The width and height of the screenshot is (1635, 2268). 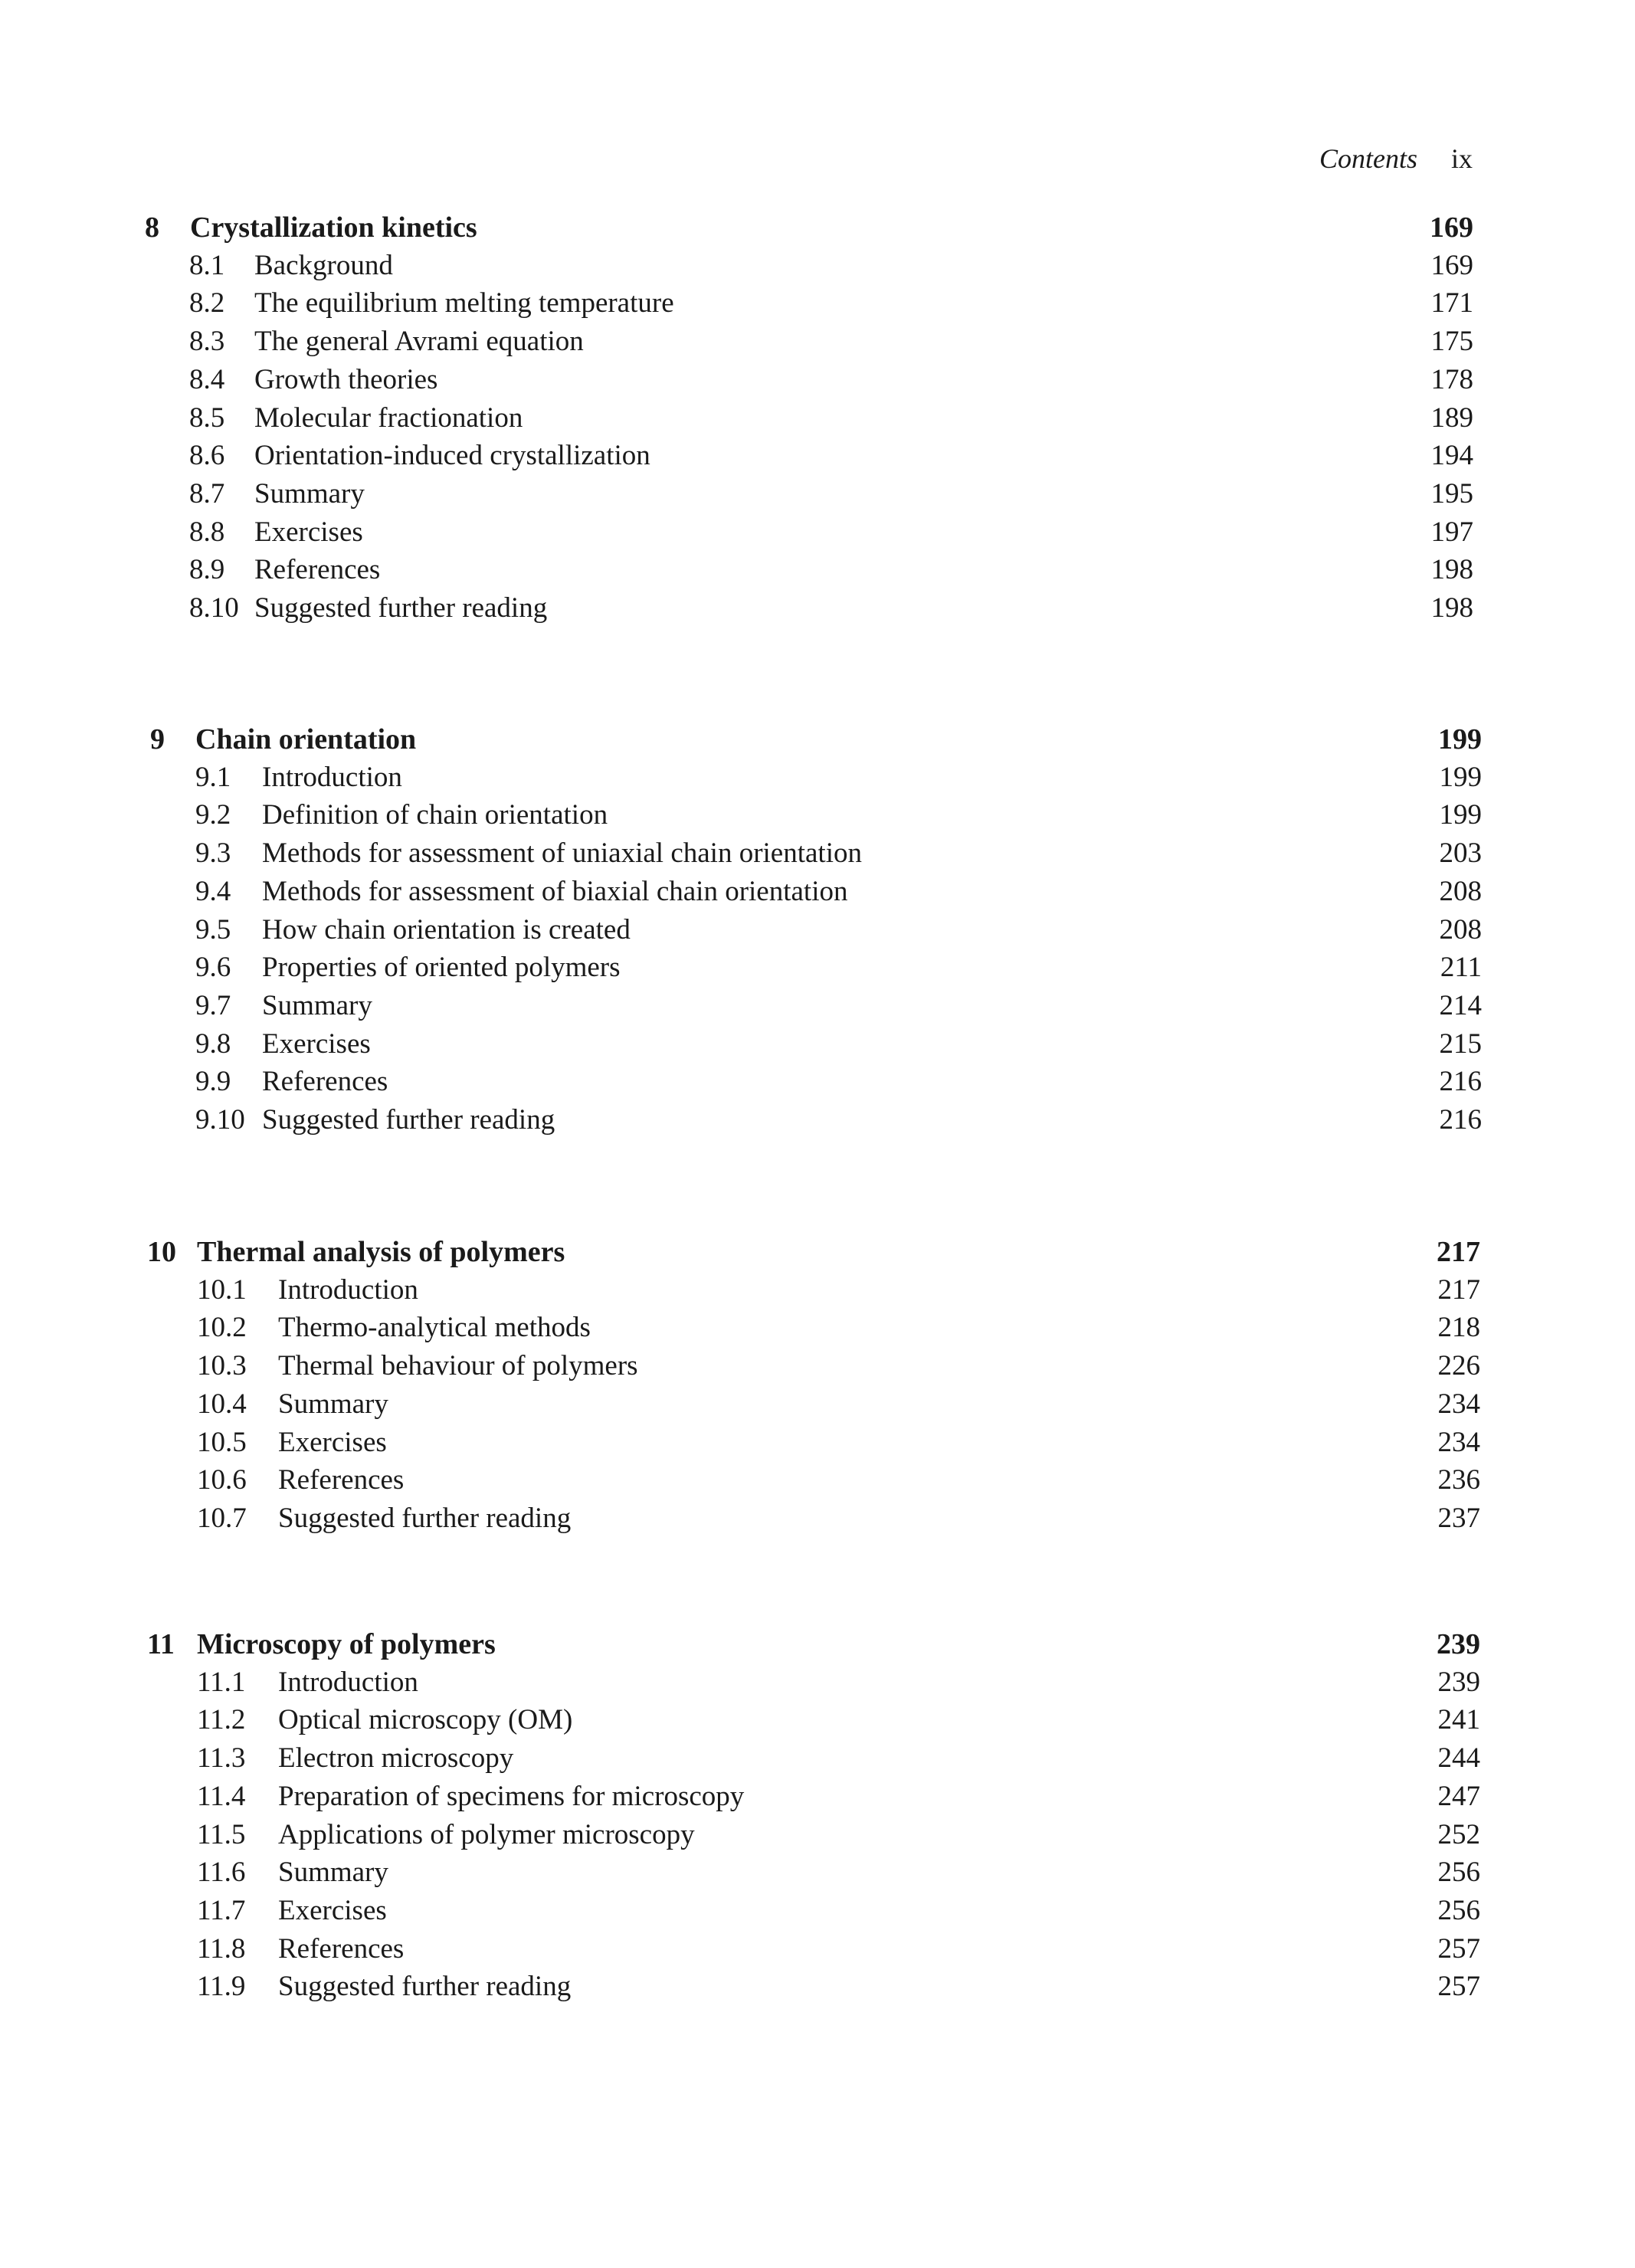 I want to click on section-number: 11.6, so click(x=221, y=1873).